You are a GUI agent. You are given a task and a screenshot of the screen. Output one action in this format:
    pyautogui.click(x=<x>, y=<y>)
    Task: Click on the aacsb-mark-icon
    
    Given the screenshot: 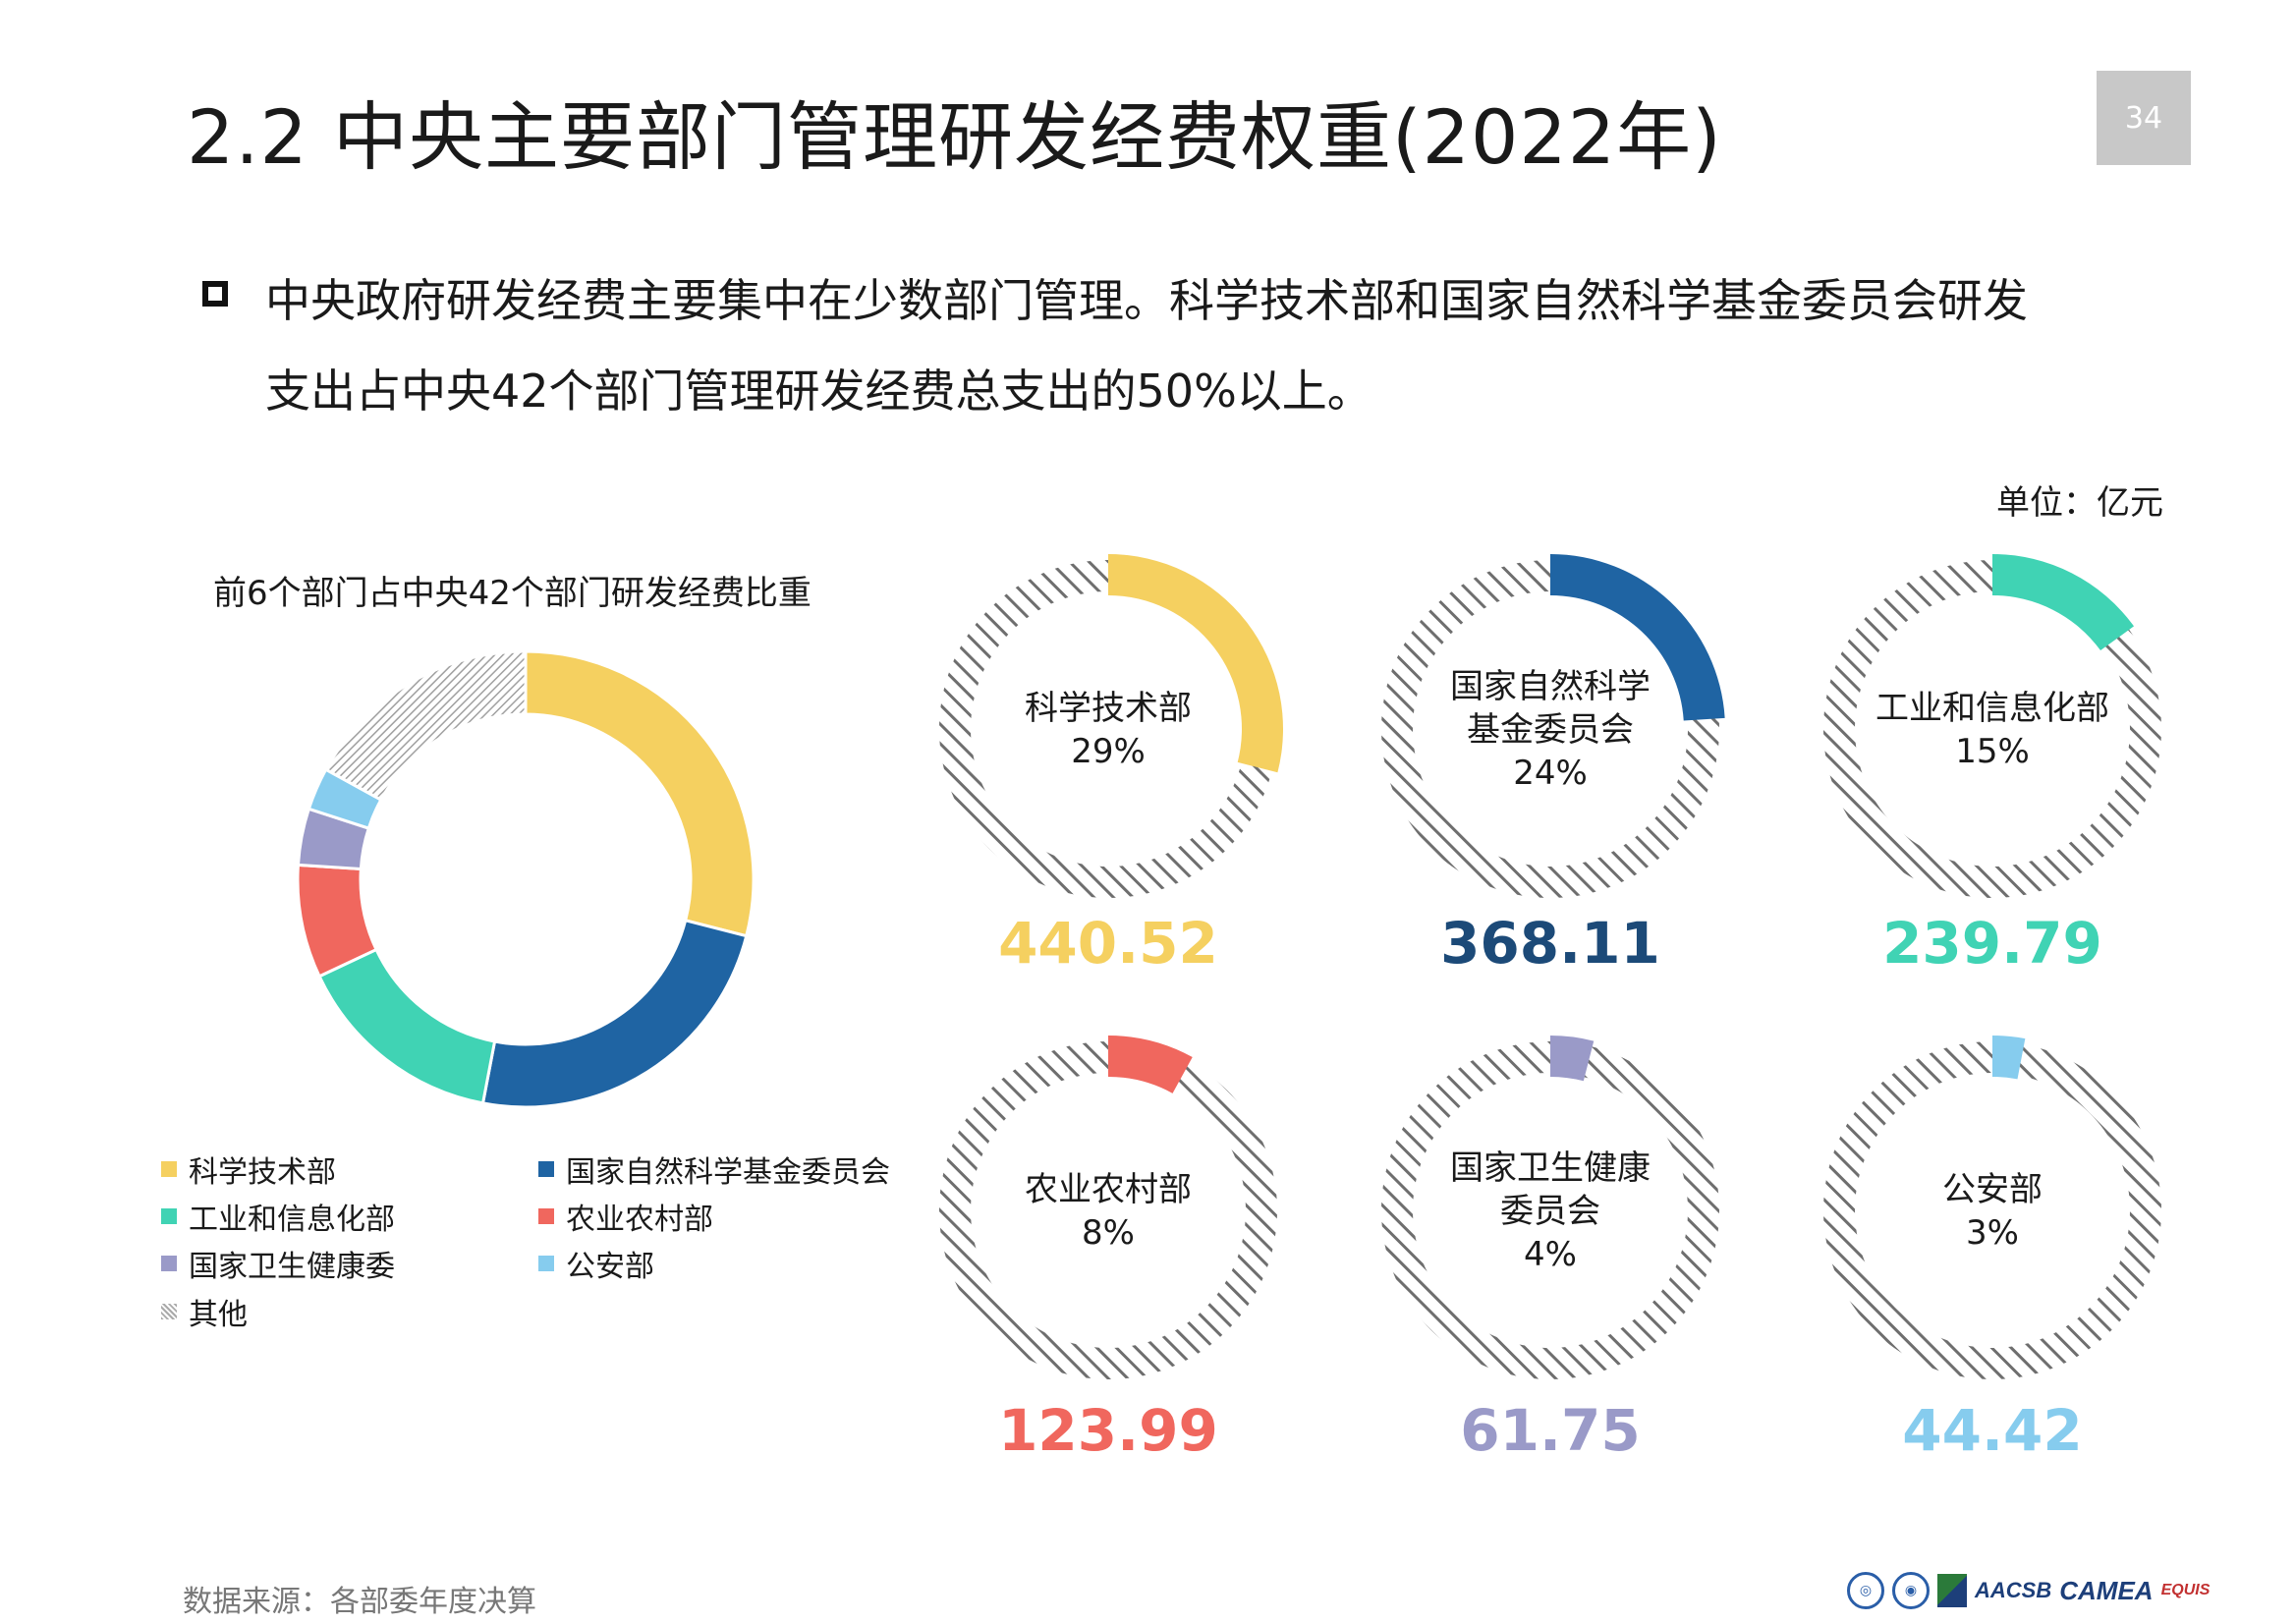 What is the action you would take?
    pyautogui.click(x=1952, y=1590)
    